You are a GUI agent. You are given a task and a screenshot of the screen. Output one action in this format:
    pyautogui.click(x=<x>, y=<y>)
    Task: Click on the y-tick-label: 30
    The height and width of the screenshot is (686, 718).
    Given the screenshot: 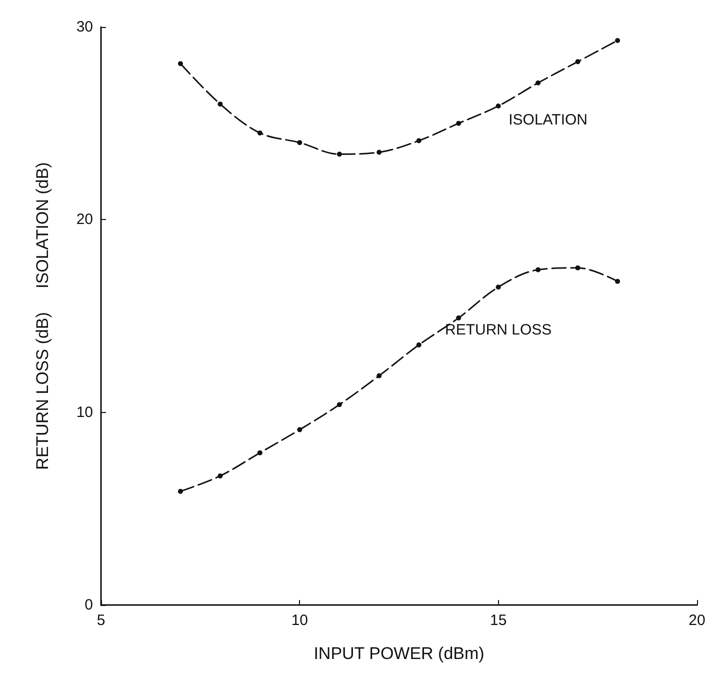 What is the action you would take?
    pyautogui.click(x=84, y=27)
    